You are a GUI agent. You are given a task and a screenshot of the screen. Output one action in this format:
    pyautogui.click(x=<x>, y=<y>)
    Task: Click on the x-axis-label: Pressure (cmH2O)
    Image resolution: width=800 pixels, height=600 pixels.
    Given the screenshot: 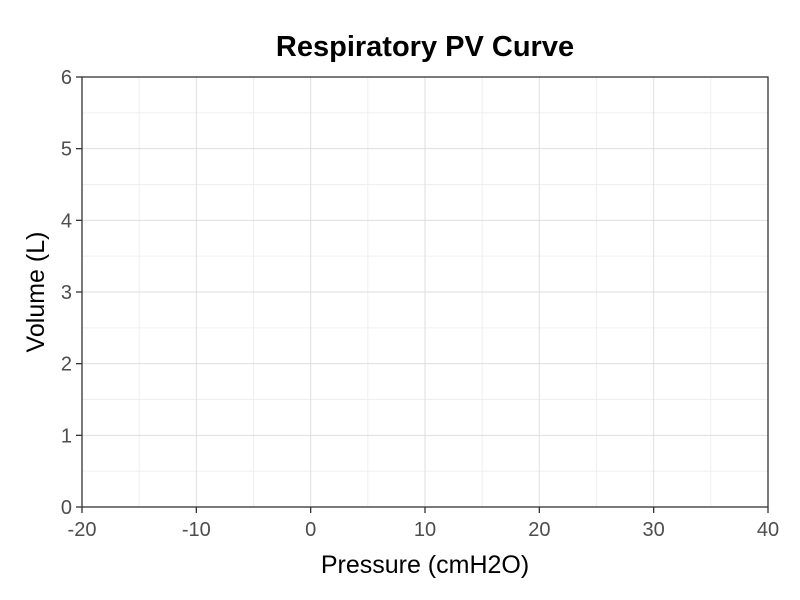 What is the action you would take?
    pyautogui.click(x=425, y=565)
    